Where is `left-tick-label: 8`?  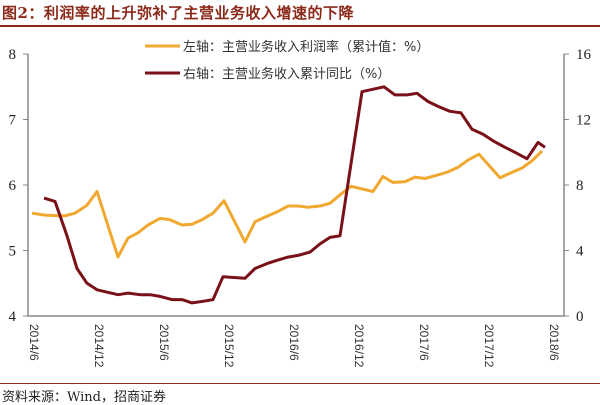 left-tick-label: 8 is located at coordinates (13, 55).